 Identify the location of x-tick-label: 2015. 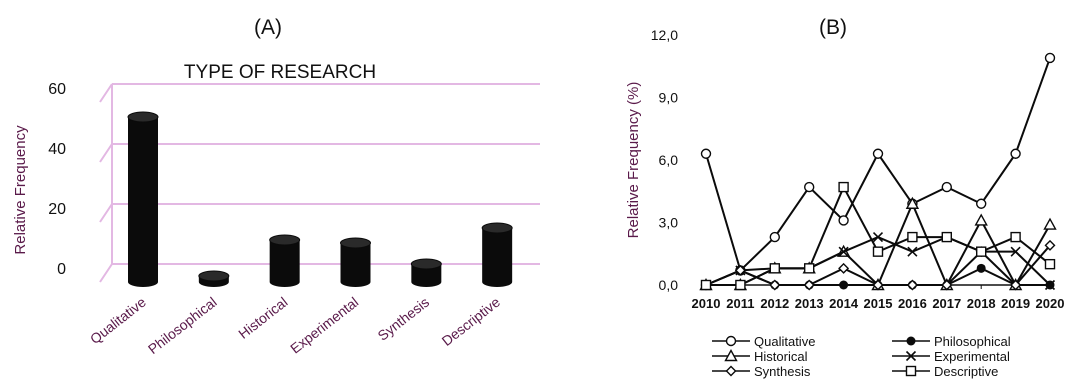
(878, 303).